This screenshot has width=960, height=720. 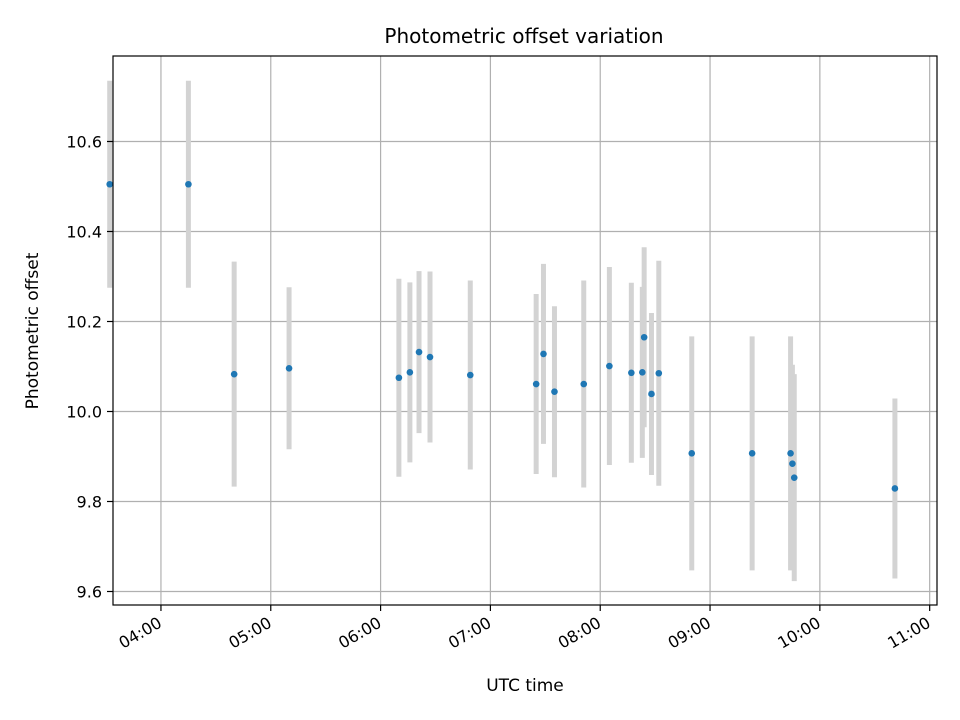 I want to click on y-tick-label: 10.4, so click(x=84, y=232).